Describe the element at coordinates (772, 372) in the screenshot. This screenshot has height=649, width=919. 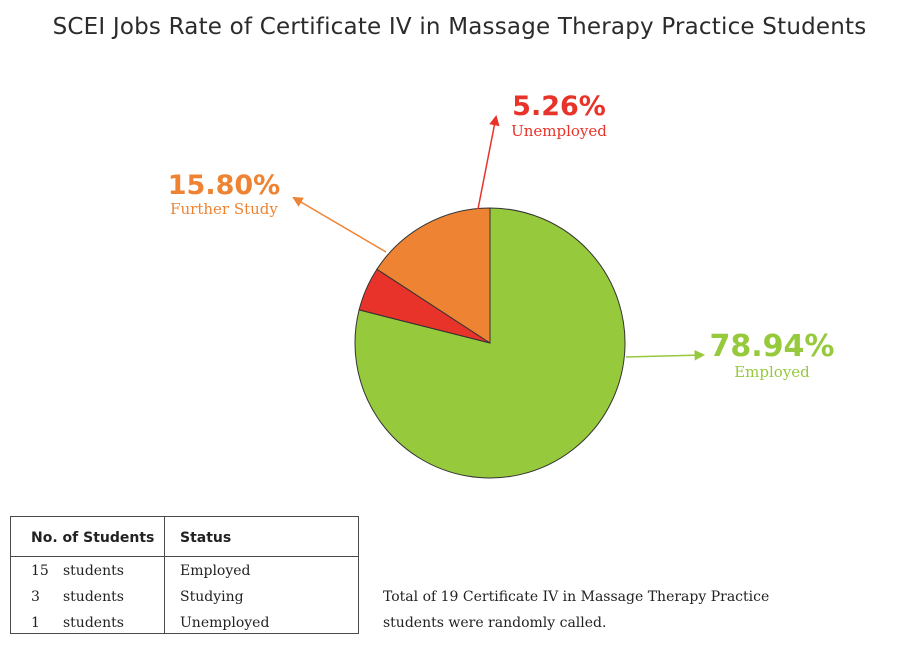
I see `slice-category-label: Employed` at that location.